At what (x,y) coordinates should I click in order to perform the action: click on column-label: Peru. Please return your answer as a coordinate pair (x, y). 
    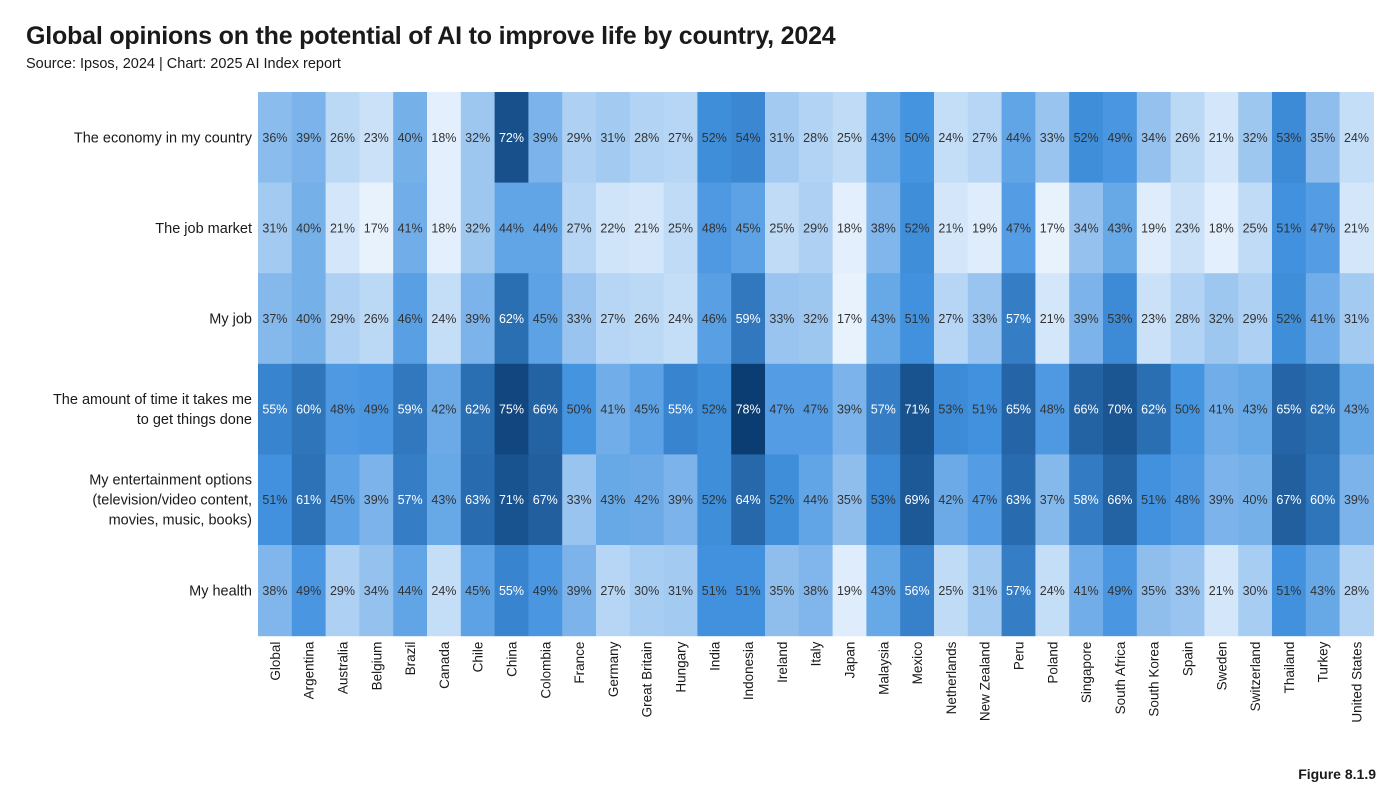
    Looking at the image, I should click on (1019, 656).